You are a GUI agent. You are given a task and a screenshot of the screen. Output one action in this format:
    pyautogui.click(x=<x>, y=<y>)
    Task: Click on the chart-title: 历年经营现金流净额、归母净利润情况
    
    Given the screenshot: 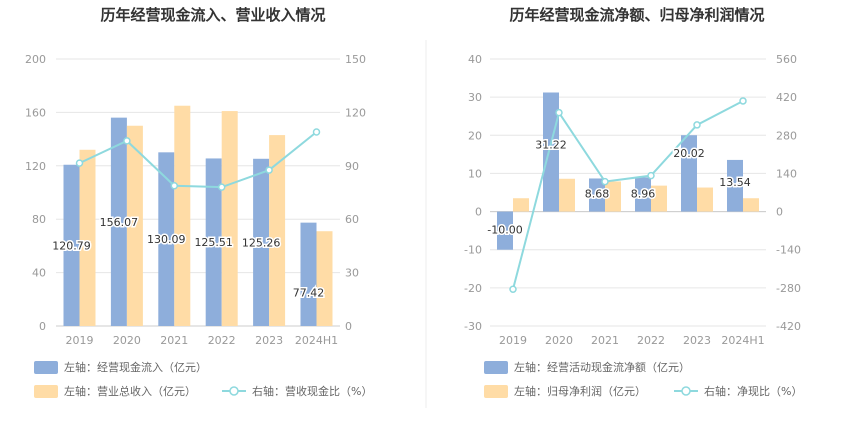 What is the action you would take?
    pyautogui.click(x=636, y=15)
    